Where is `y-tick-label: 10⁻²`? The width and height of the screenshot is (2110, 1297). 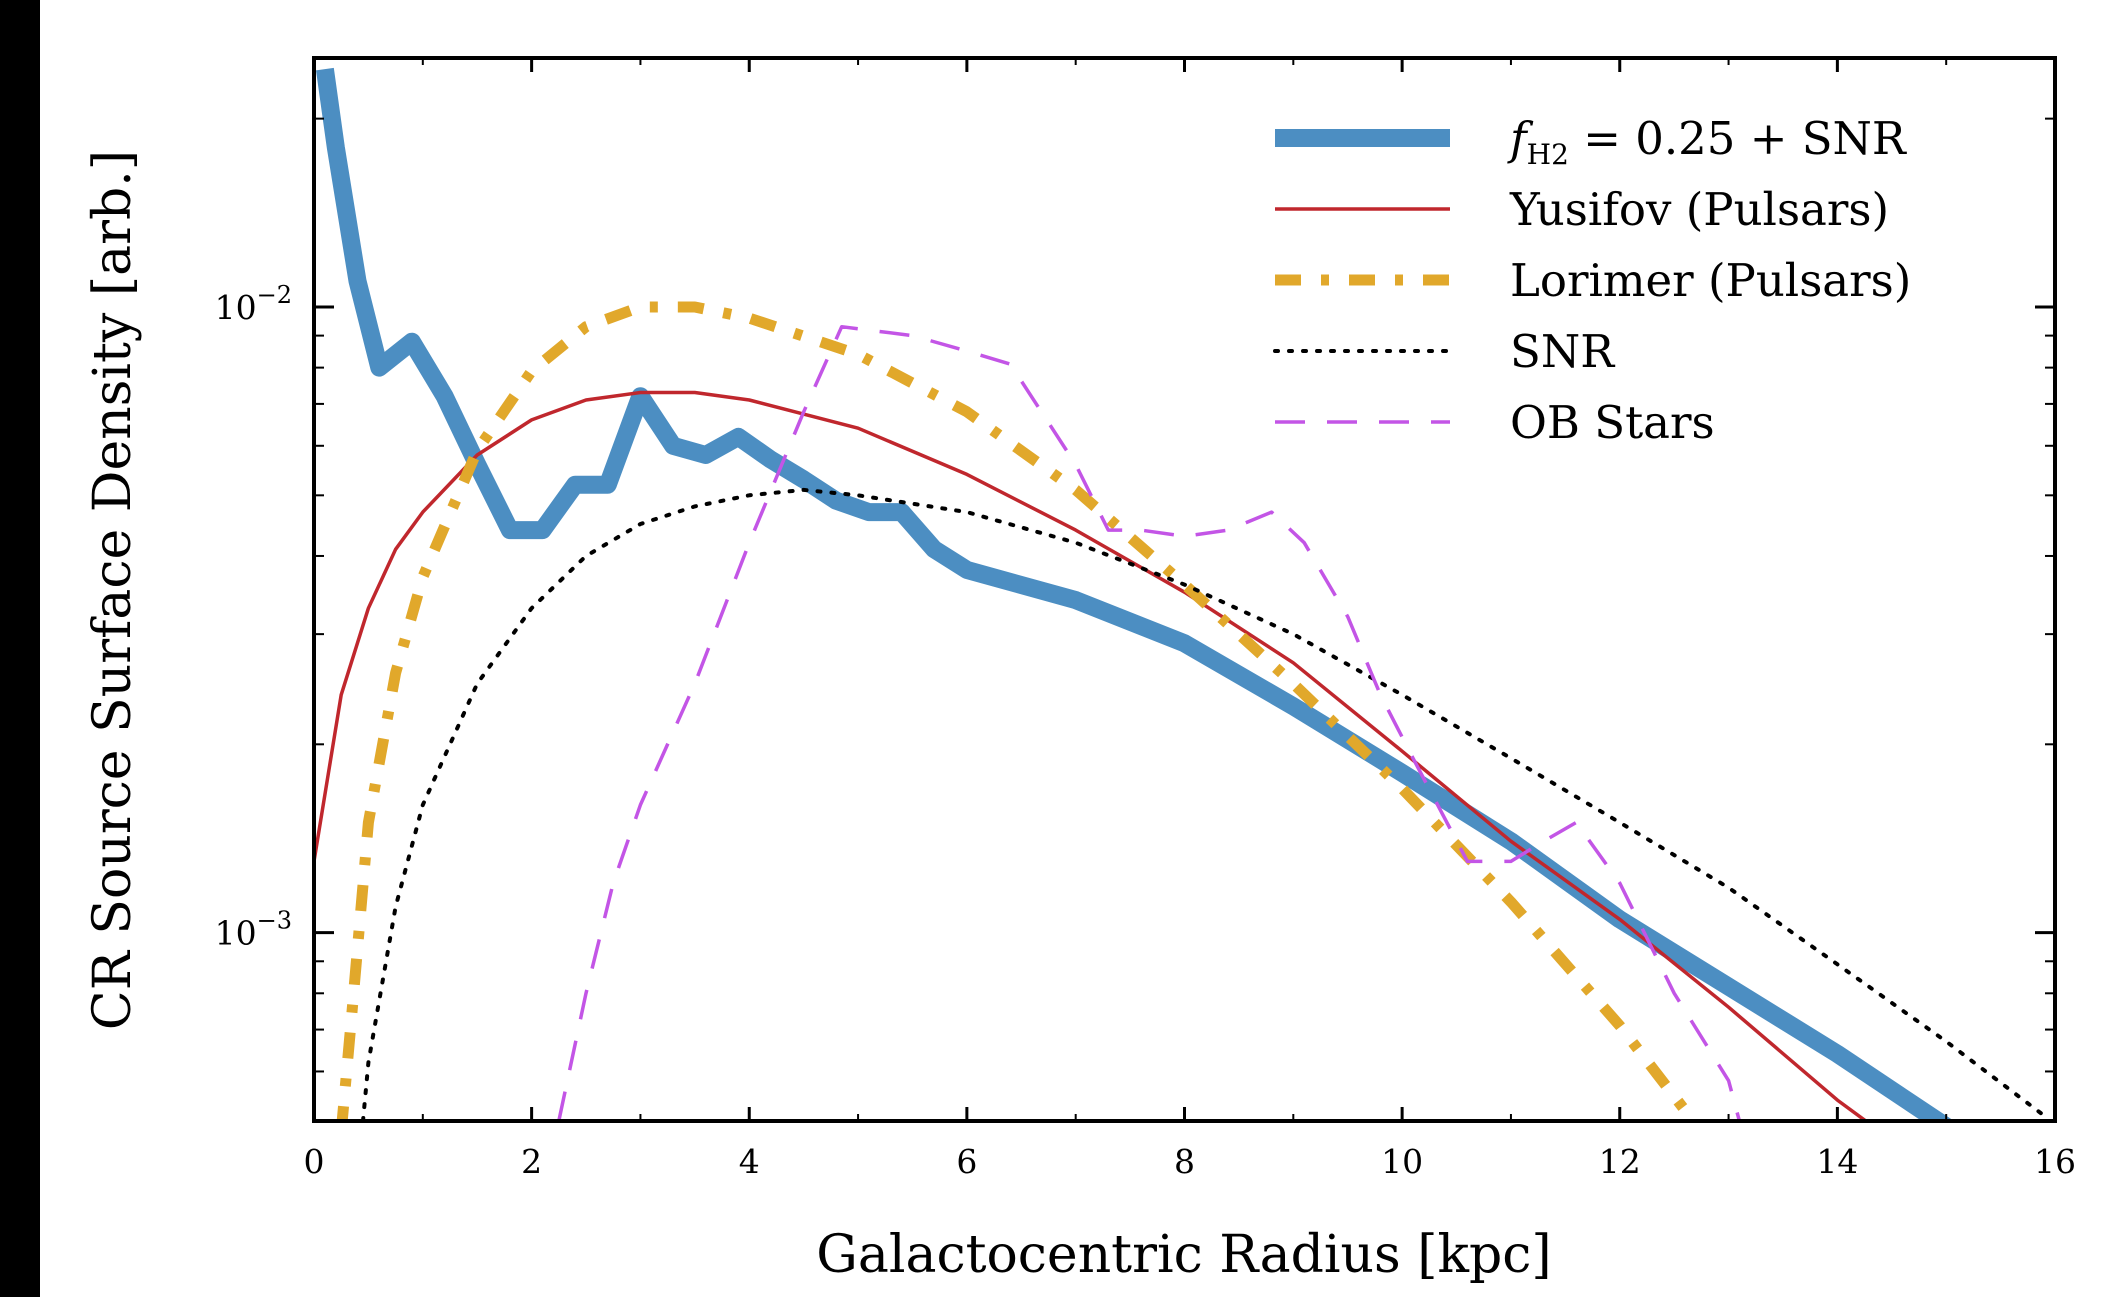
y-tick-label: 10⁻² is located at coordinates (253, 304).